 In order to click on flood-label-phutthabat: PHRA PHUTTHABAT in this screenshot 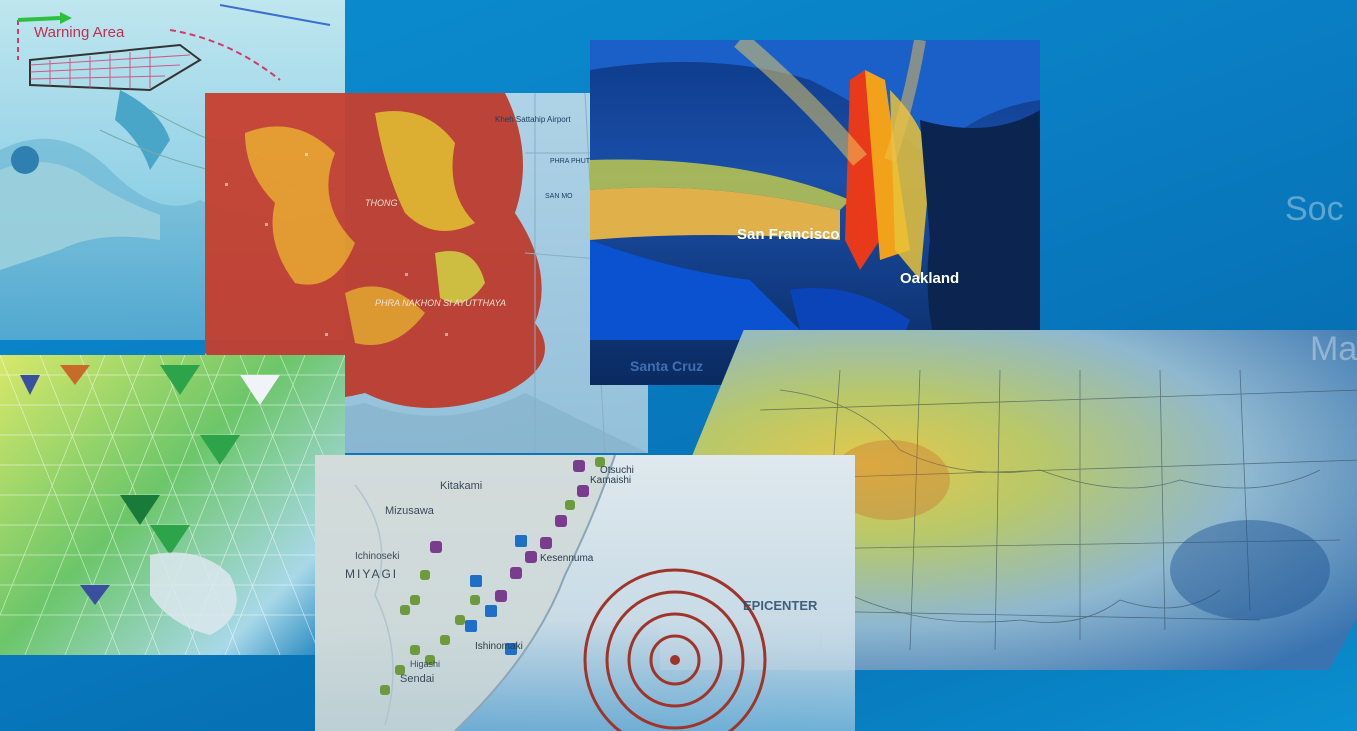, I will do `click(584, 161)`.